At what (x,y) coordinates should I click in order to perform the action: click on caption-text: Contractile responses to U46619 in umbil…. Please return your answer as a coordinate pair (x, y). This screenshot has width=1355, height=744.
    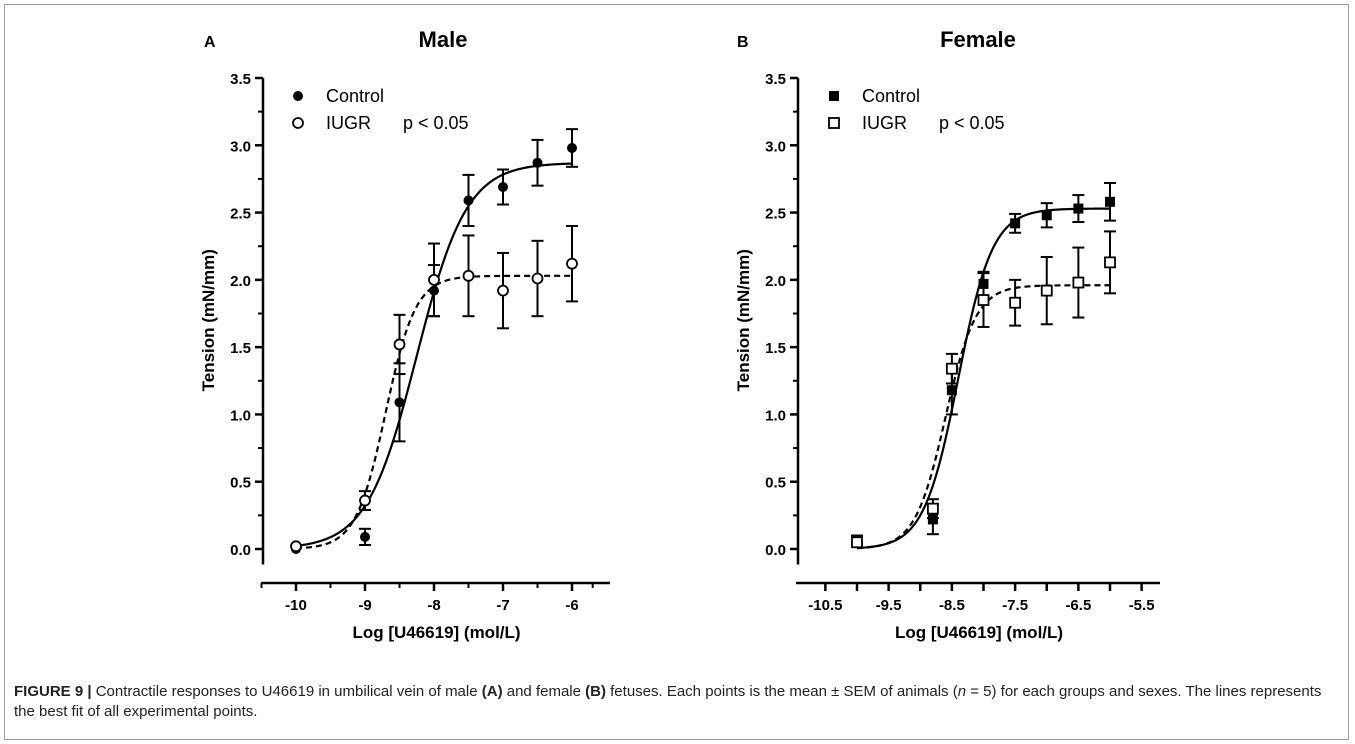
    Looking at the image, I should click on (667, 701).